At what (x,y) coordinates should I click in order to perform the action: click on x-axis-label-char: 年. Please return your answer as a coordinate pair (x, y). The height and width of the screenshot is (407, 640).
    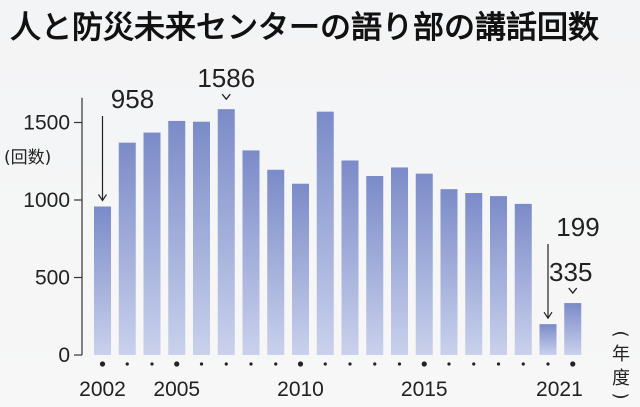
    Looking at the image, I should click on (621, 354).